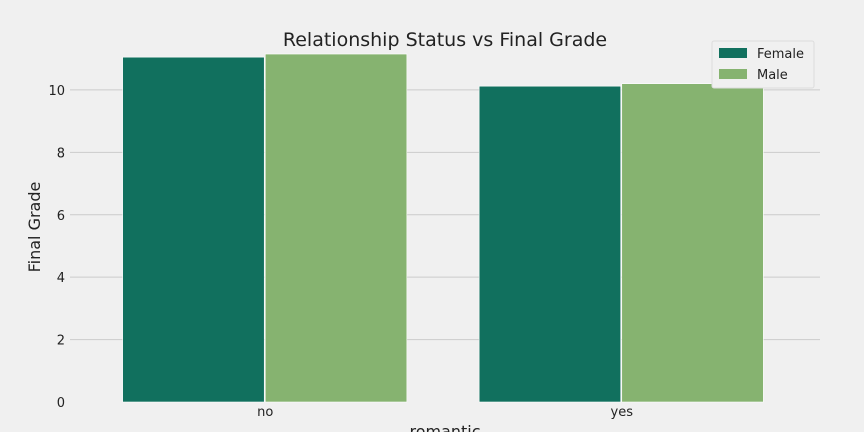 The height and width of the screenshot is (432, 864). Describe the element at coordinates (733, 53) in the screenshot. I see `legend-swatch-female` at that location.